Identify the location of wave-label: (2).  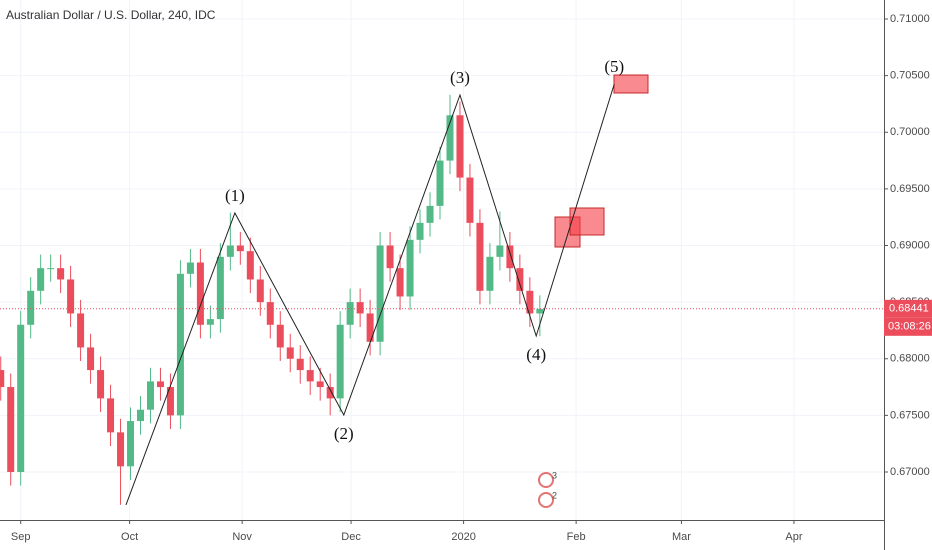
(344, 433).